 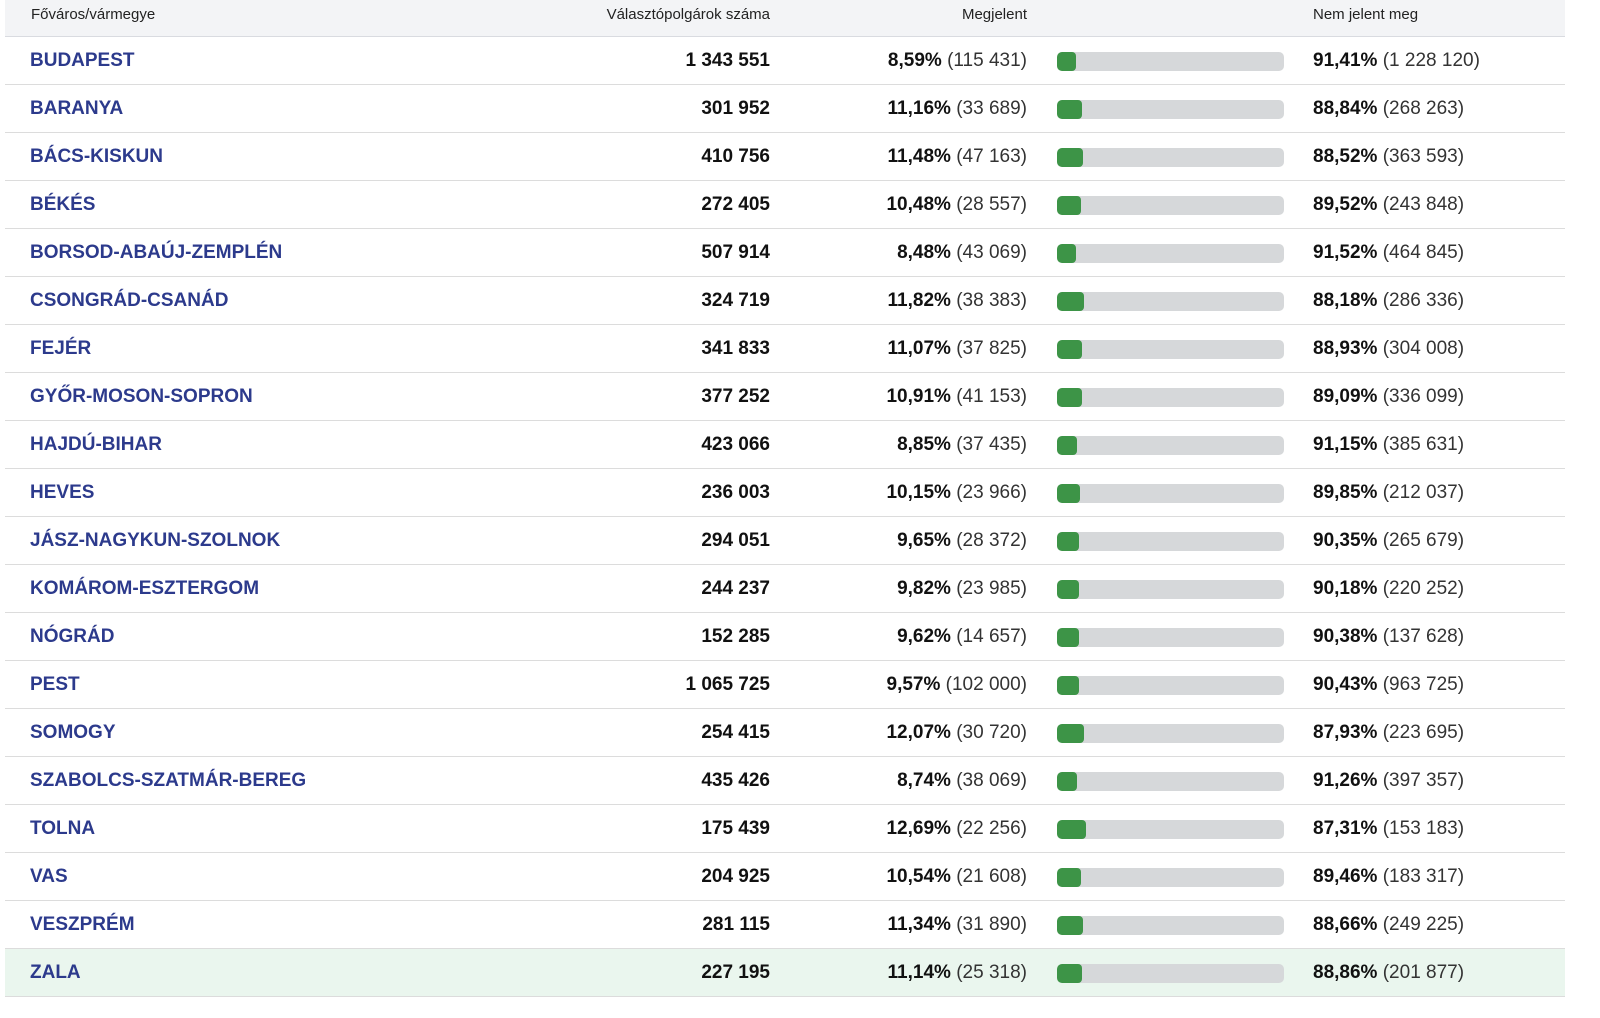 I want to click on county-link: PEST, so click(x=55, y=684).